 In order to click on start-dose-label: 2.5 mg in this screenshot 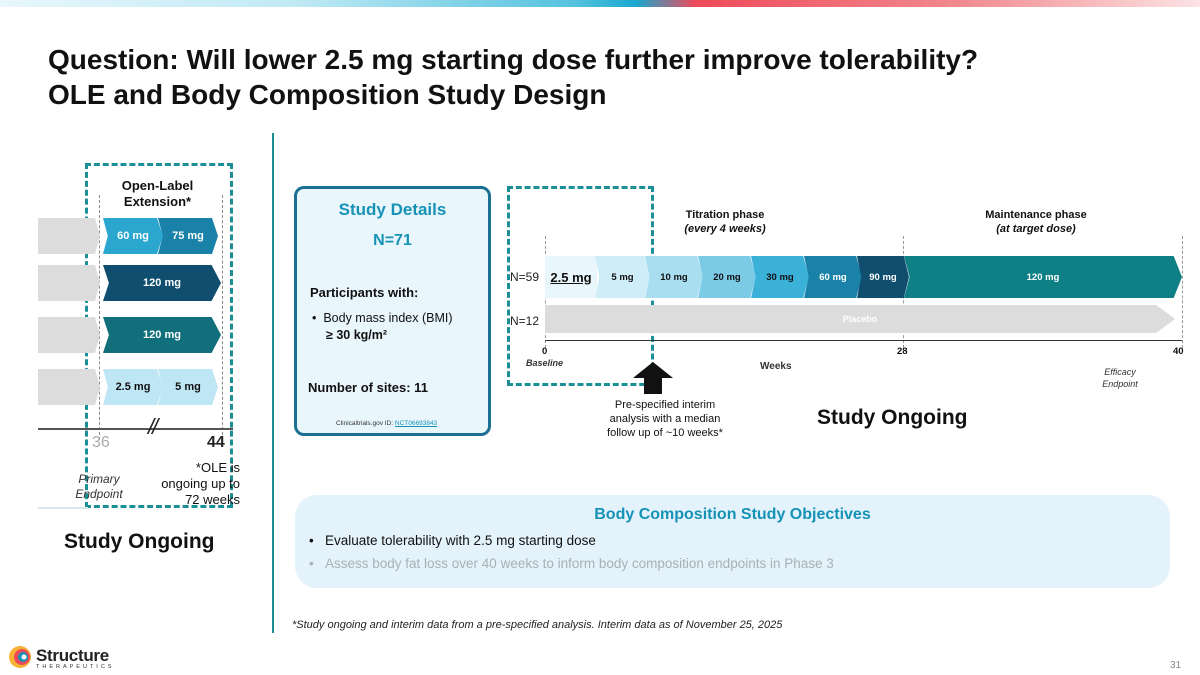, I will do `click(571, 277)`.